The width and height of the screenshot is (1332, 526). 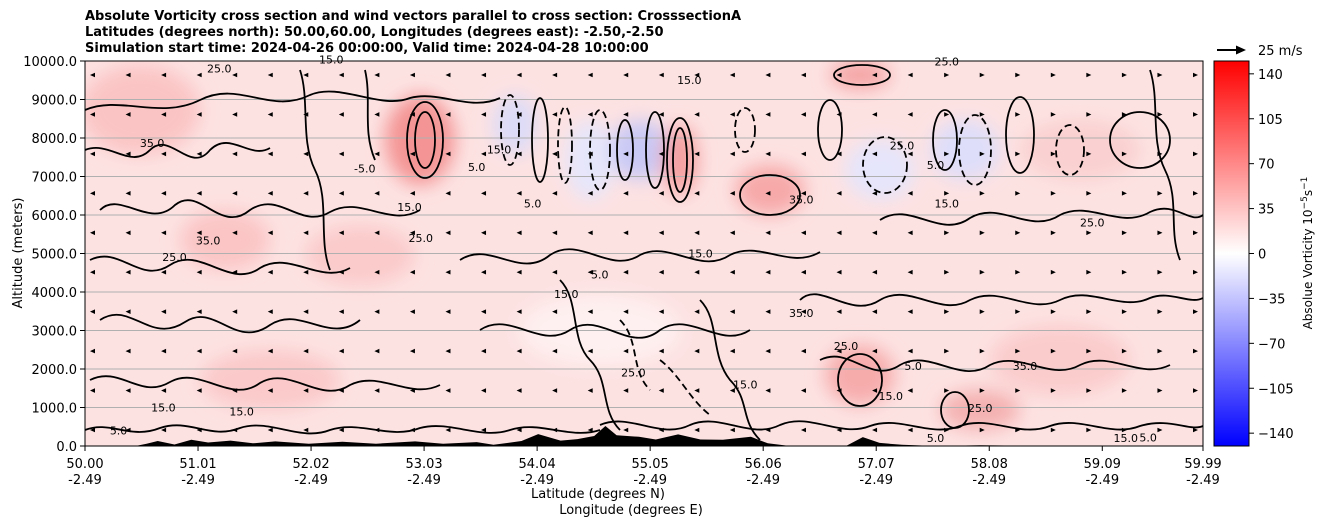 I want to click on x-axis-label-longitude: Longitude (degrees E), so click(x=631, y=510).